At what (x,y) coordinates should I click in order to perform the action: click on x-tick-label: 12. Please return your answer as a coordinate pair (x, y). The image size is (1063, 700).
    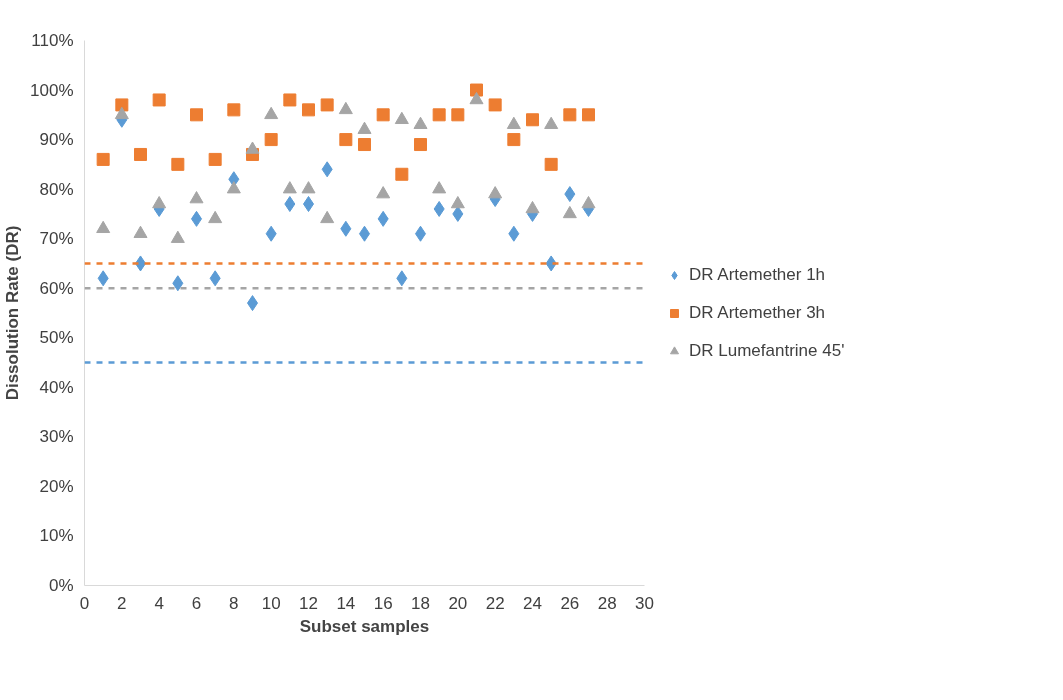
    Looking at the image, I should click on (308, 603).